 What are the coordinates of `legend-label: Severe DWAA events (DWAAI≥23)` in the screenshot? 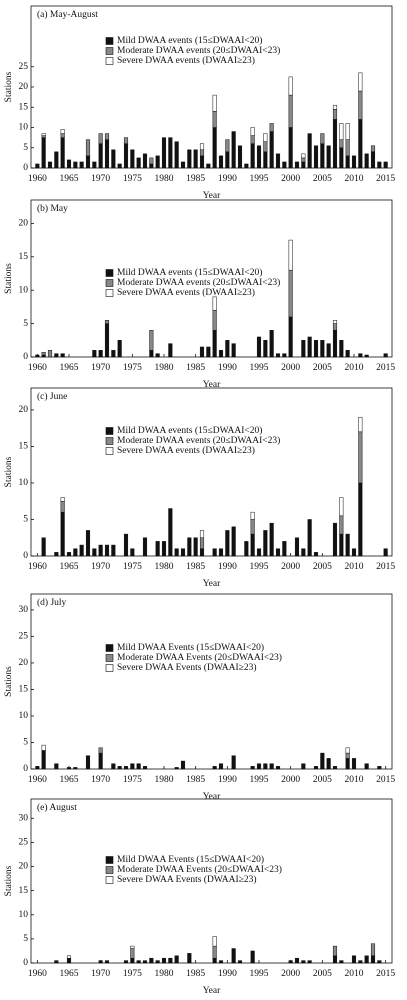 It's located at (186, 292).